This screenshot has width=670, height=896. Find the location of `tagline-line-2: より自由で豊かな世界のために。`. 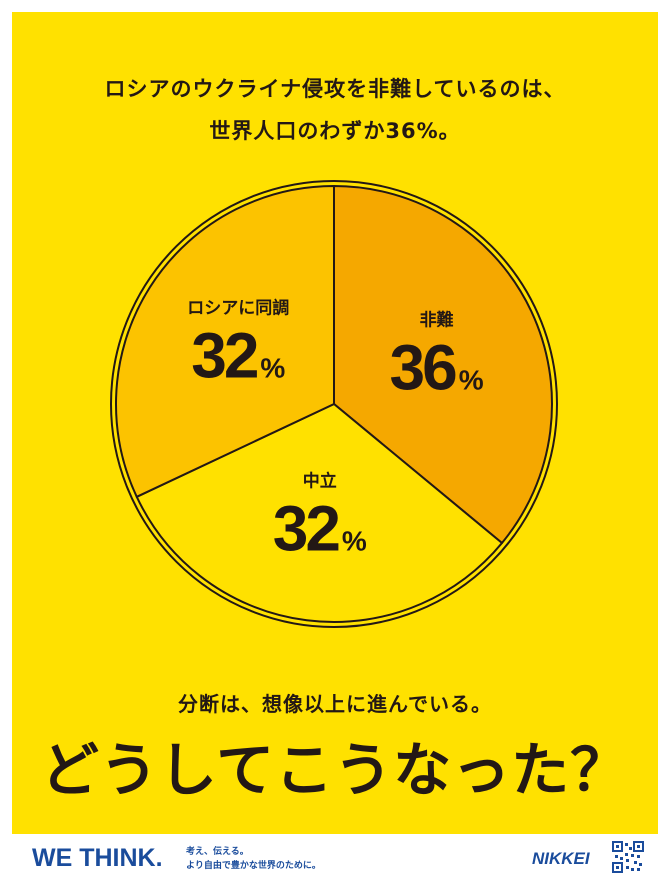

tagline-line-2: より自由で豊かな世界のために。 is located at coordinates (253, 866).